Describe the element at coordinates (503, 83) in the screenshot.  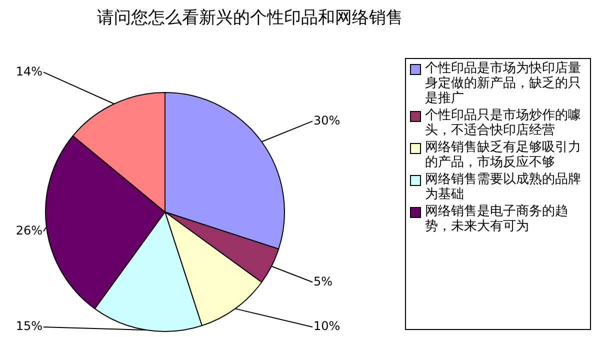
I see `legend-label: 个性印品是市场为快印店量身定做的新产品，缺乏的只是推广` at that location.